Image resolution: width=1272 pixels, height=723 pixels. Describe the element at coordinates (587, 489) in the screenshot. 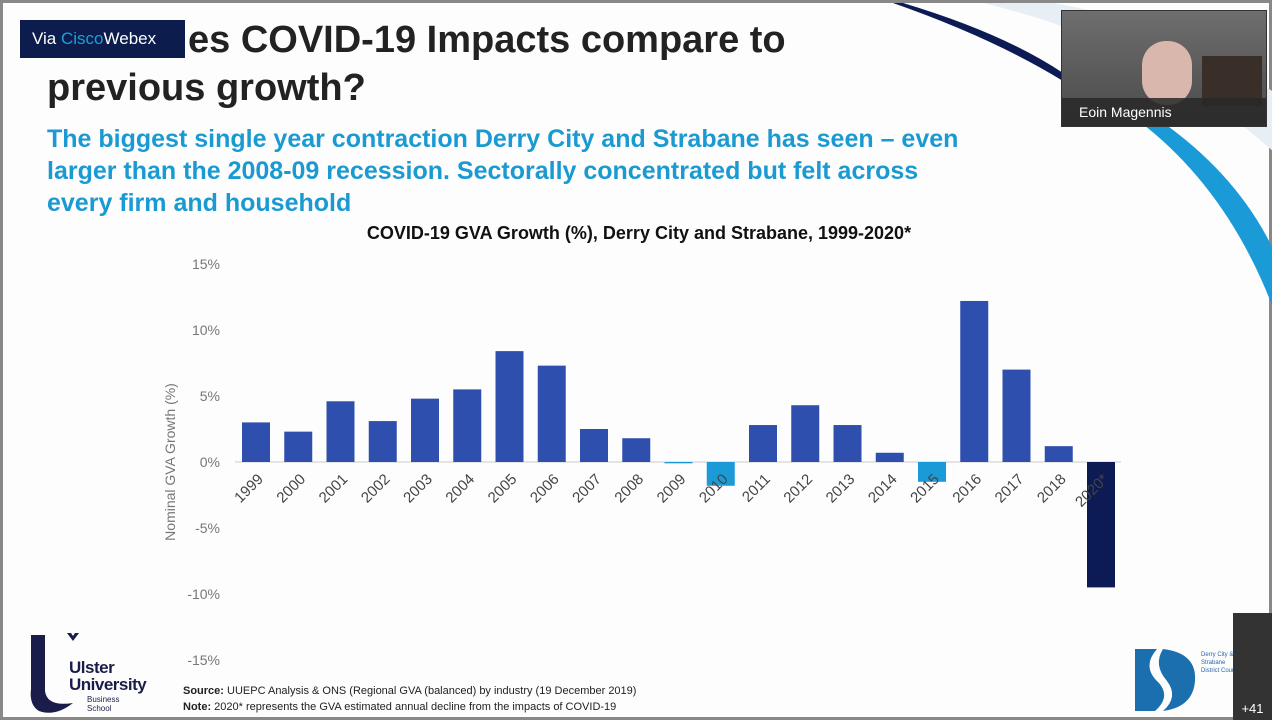

I see `x-tick-label: 2007` at that location.